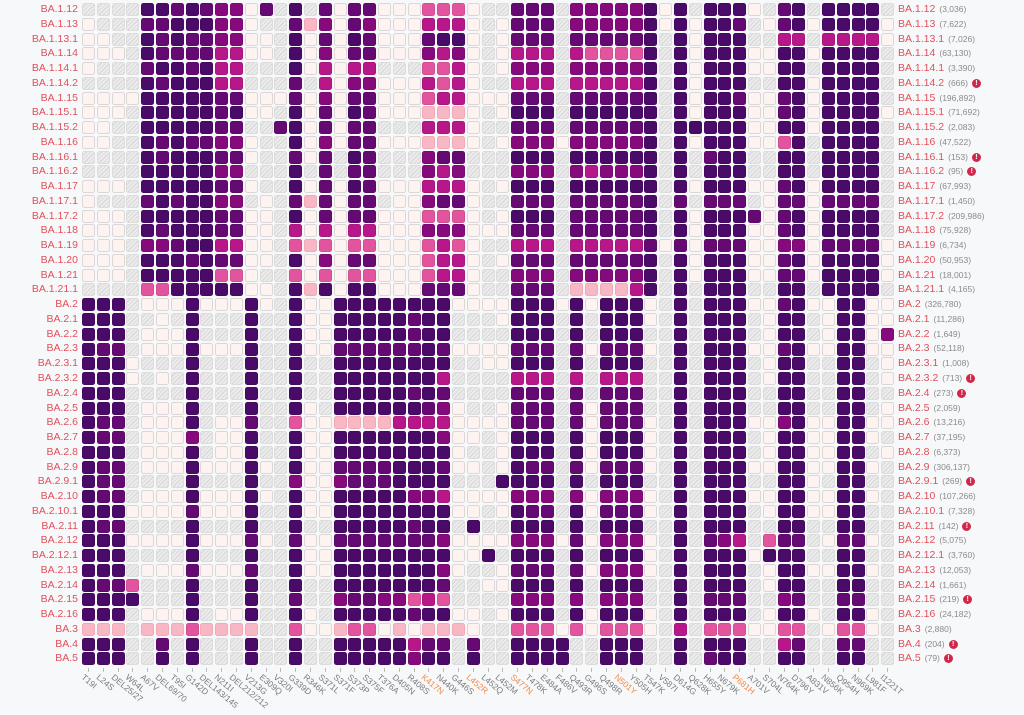 The image size is (1024, 715). I want to click on warning-icon: !, so click(971, 482).